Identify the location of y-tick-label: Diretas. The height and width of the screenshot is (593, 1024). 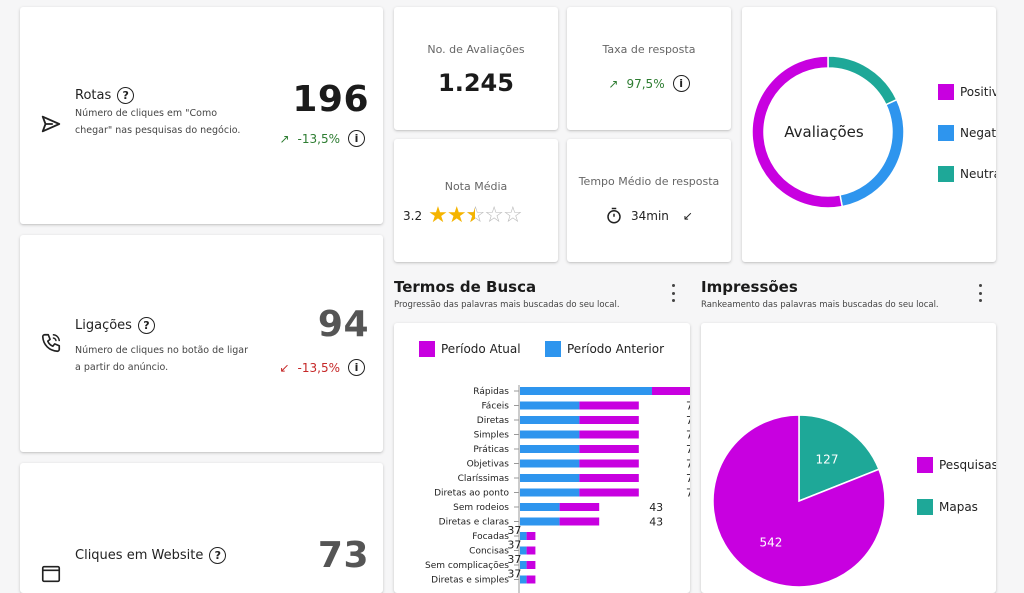
(493, 421).